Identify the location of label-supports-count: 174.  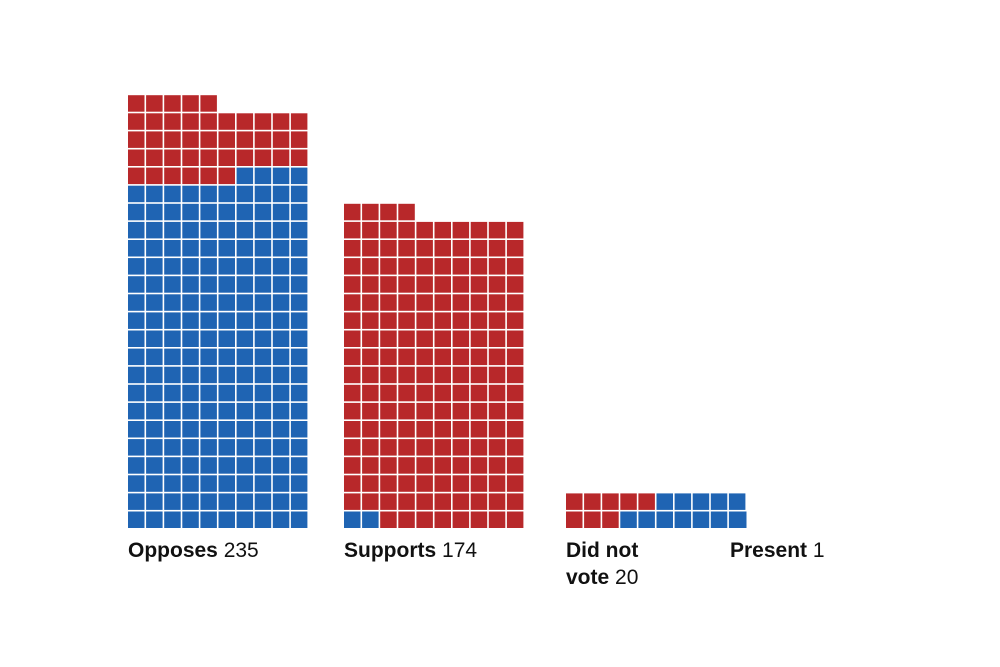
(460, 550).